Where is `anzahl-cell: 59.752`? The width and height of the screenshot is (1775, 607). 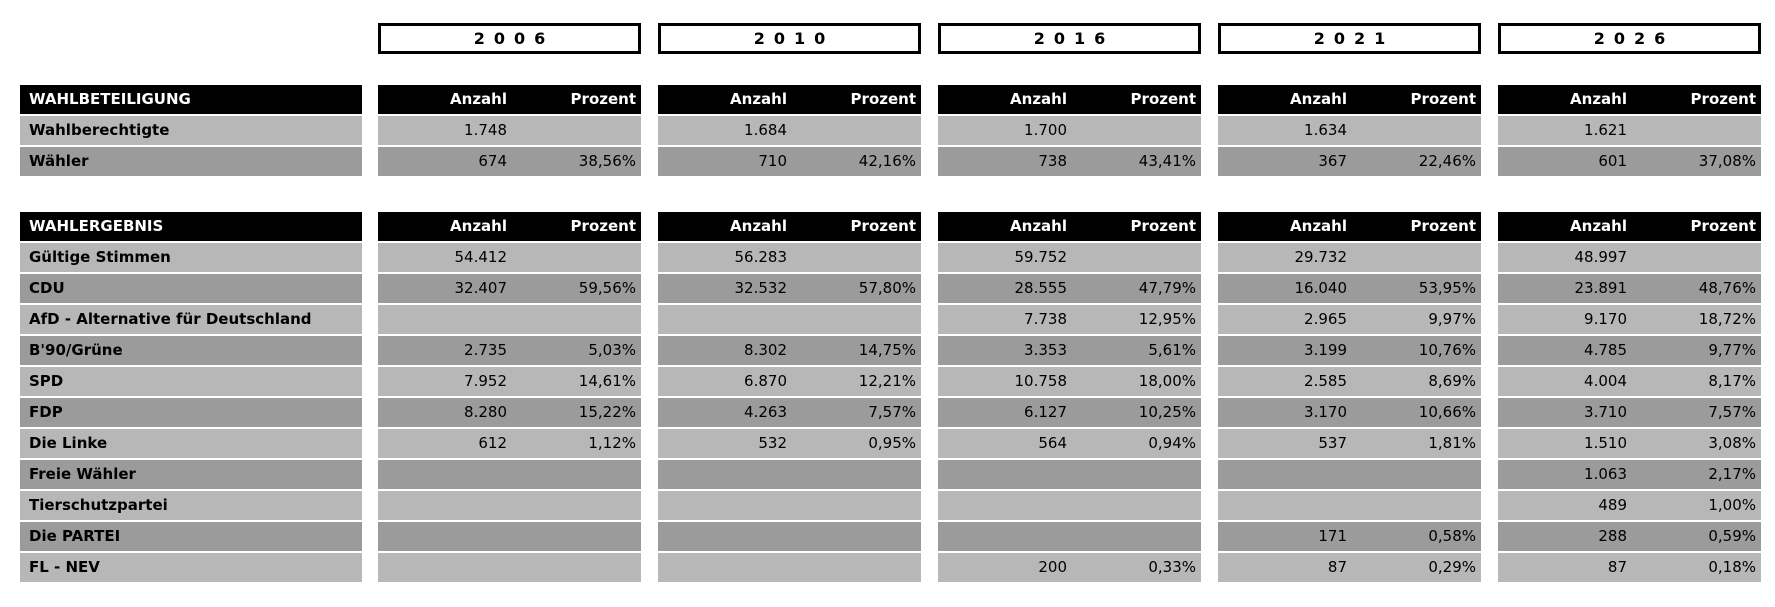
anzahl-cell: 59.752 is located at coordinates (1041, 257).